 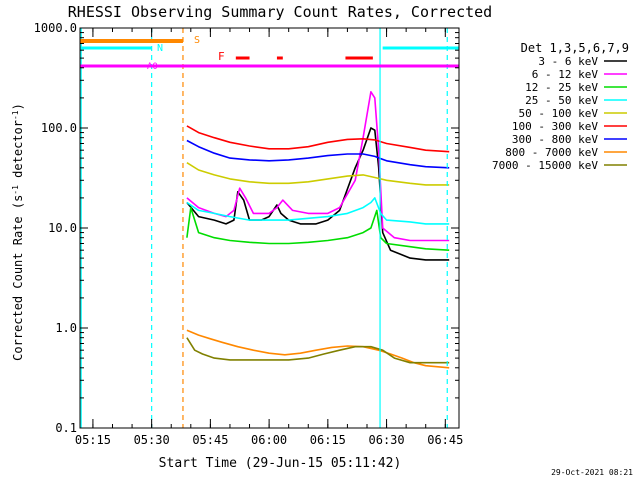 I want to click on x-tick-label: 05:45, so click(x=210, y=440).